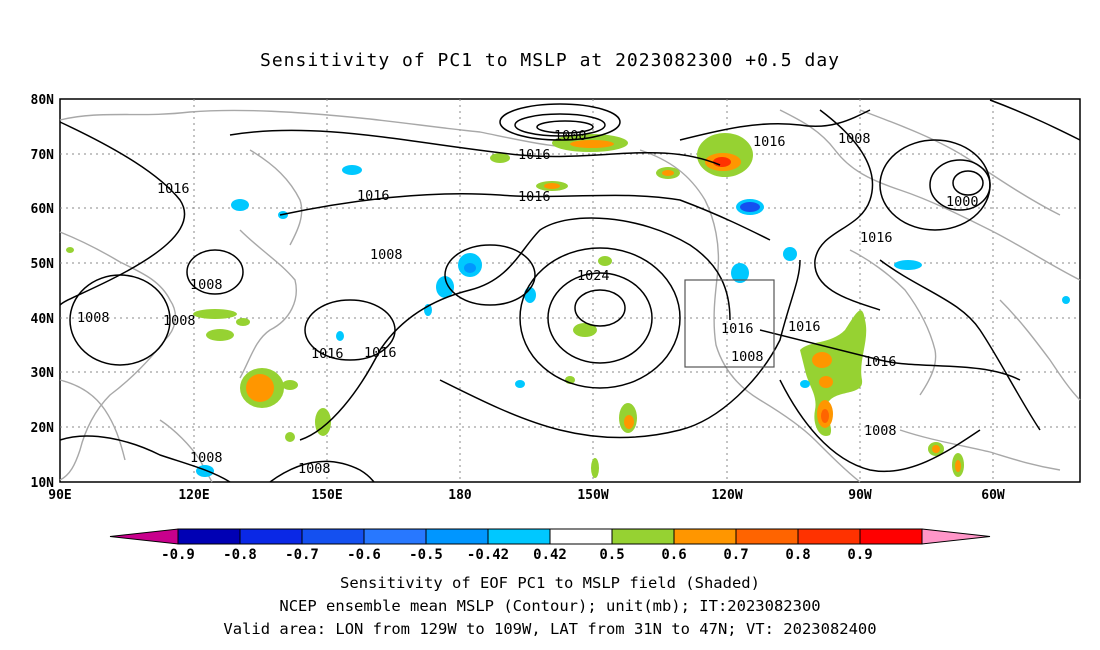 The image size is (1100, 650). Describe the element at coordinates (592, 495) in the screenshot. I see `lon-label: 150W` at that location.